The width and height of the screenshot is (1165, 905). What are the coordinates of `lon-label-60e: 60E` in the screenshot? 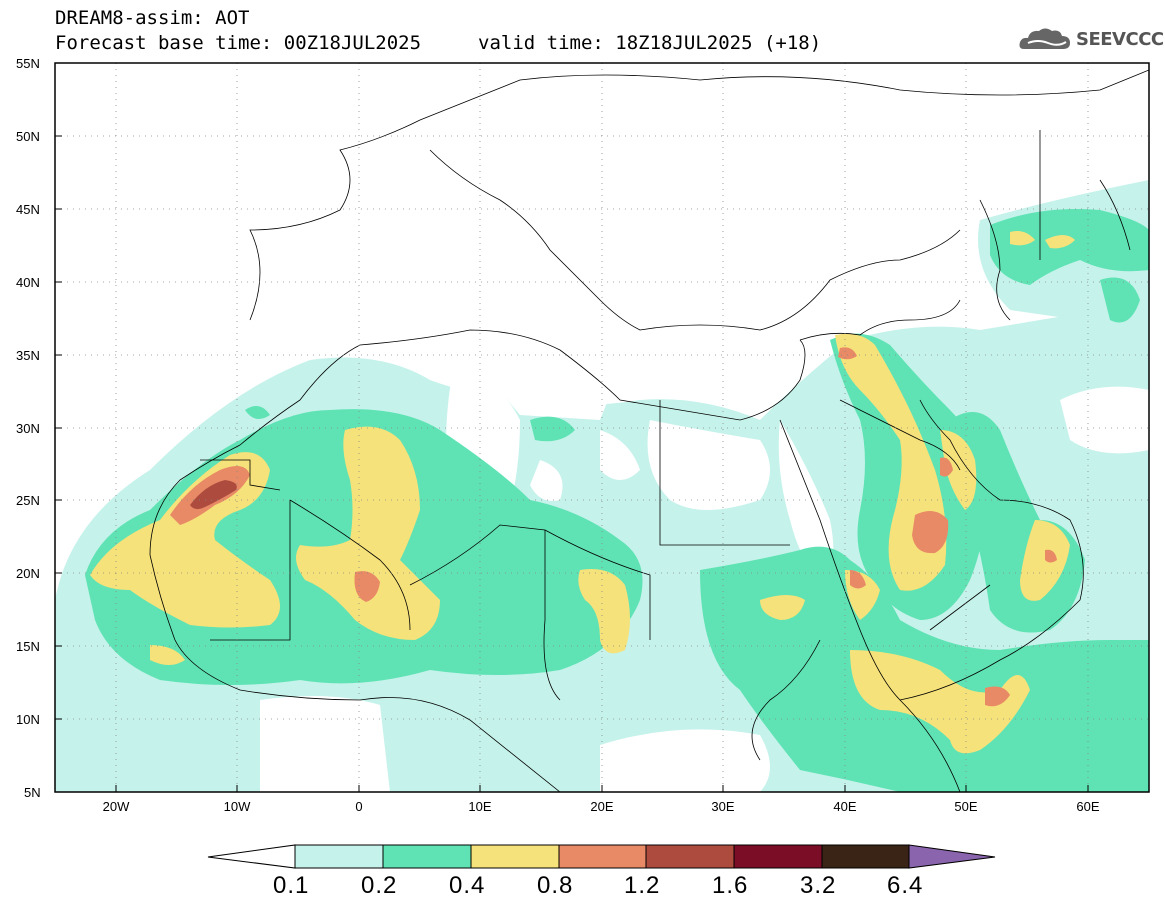 It's located at (1087, 806).